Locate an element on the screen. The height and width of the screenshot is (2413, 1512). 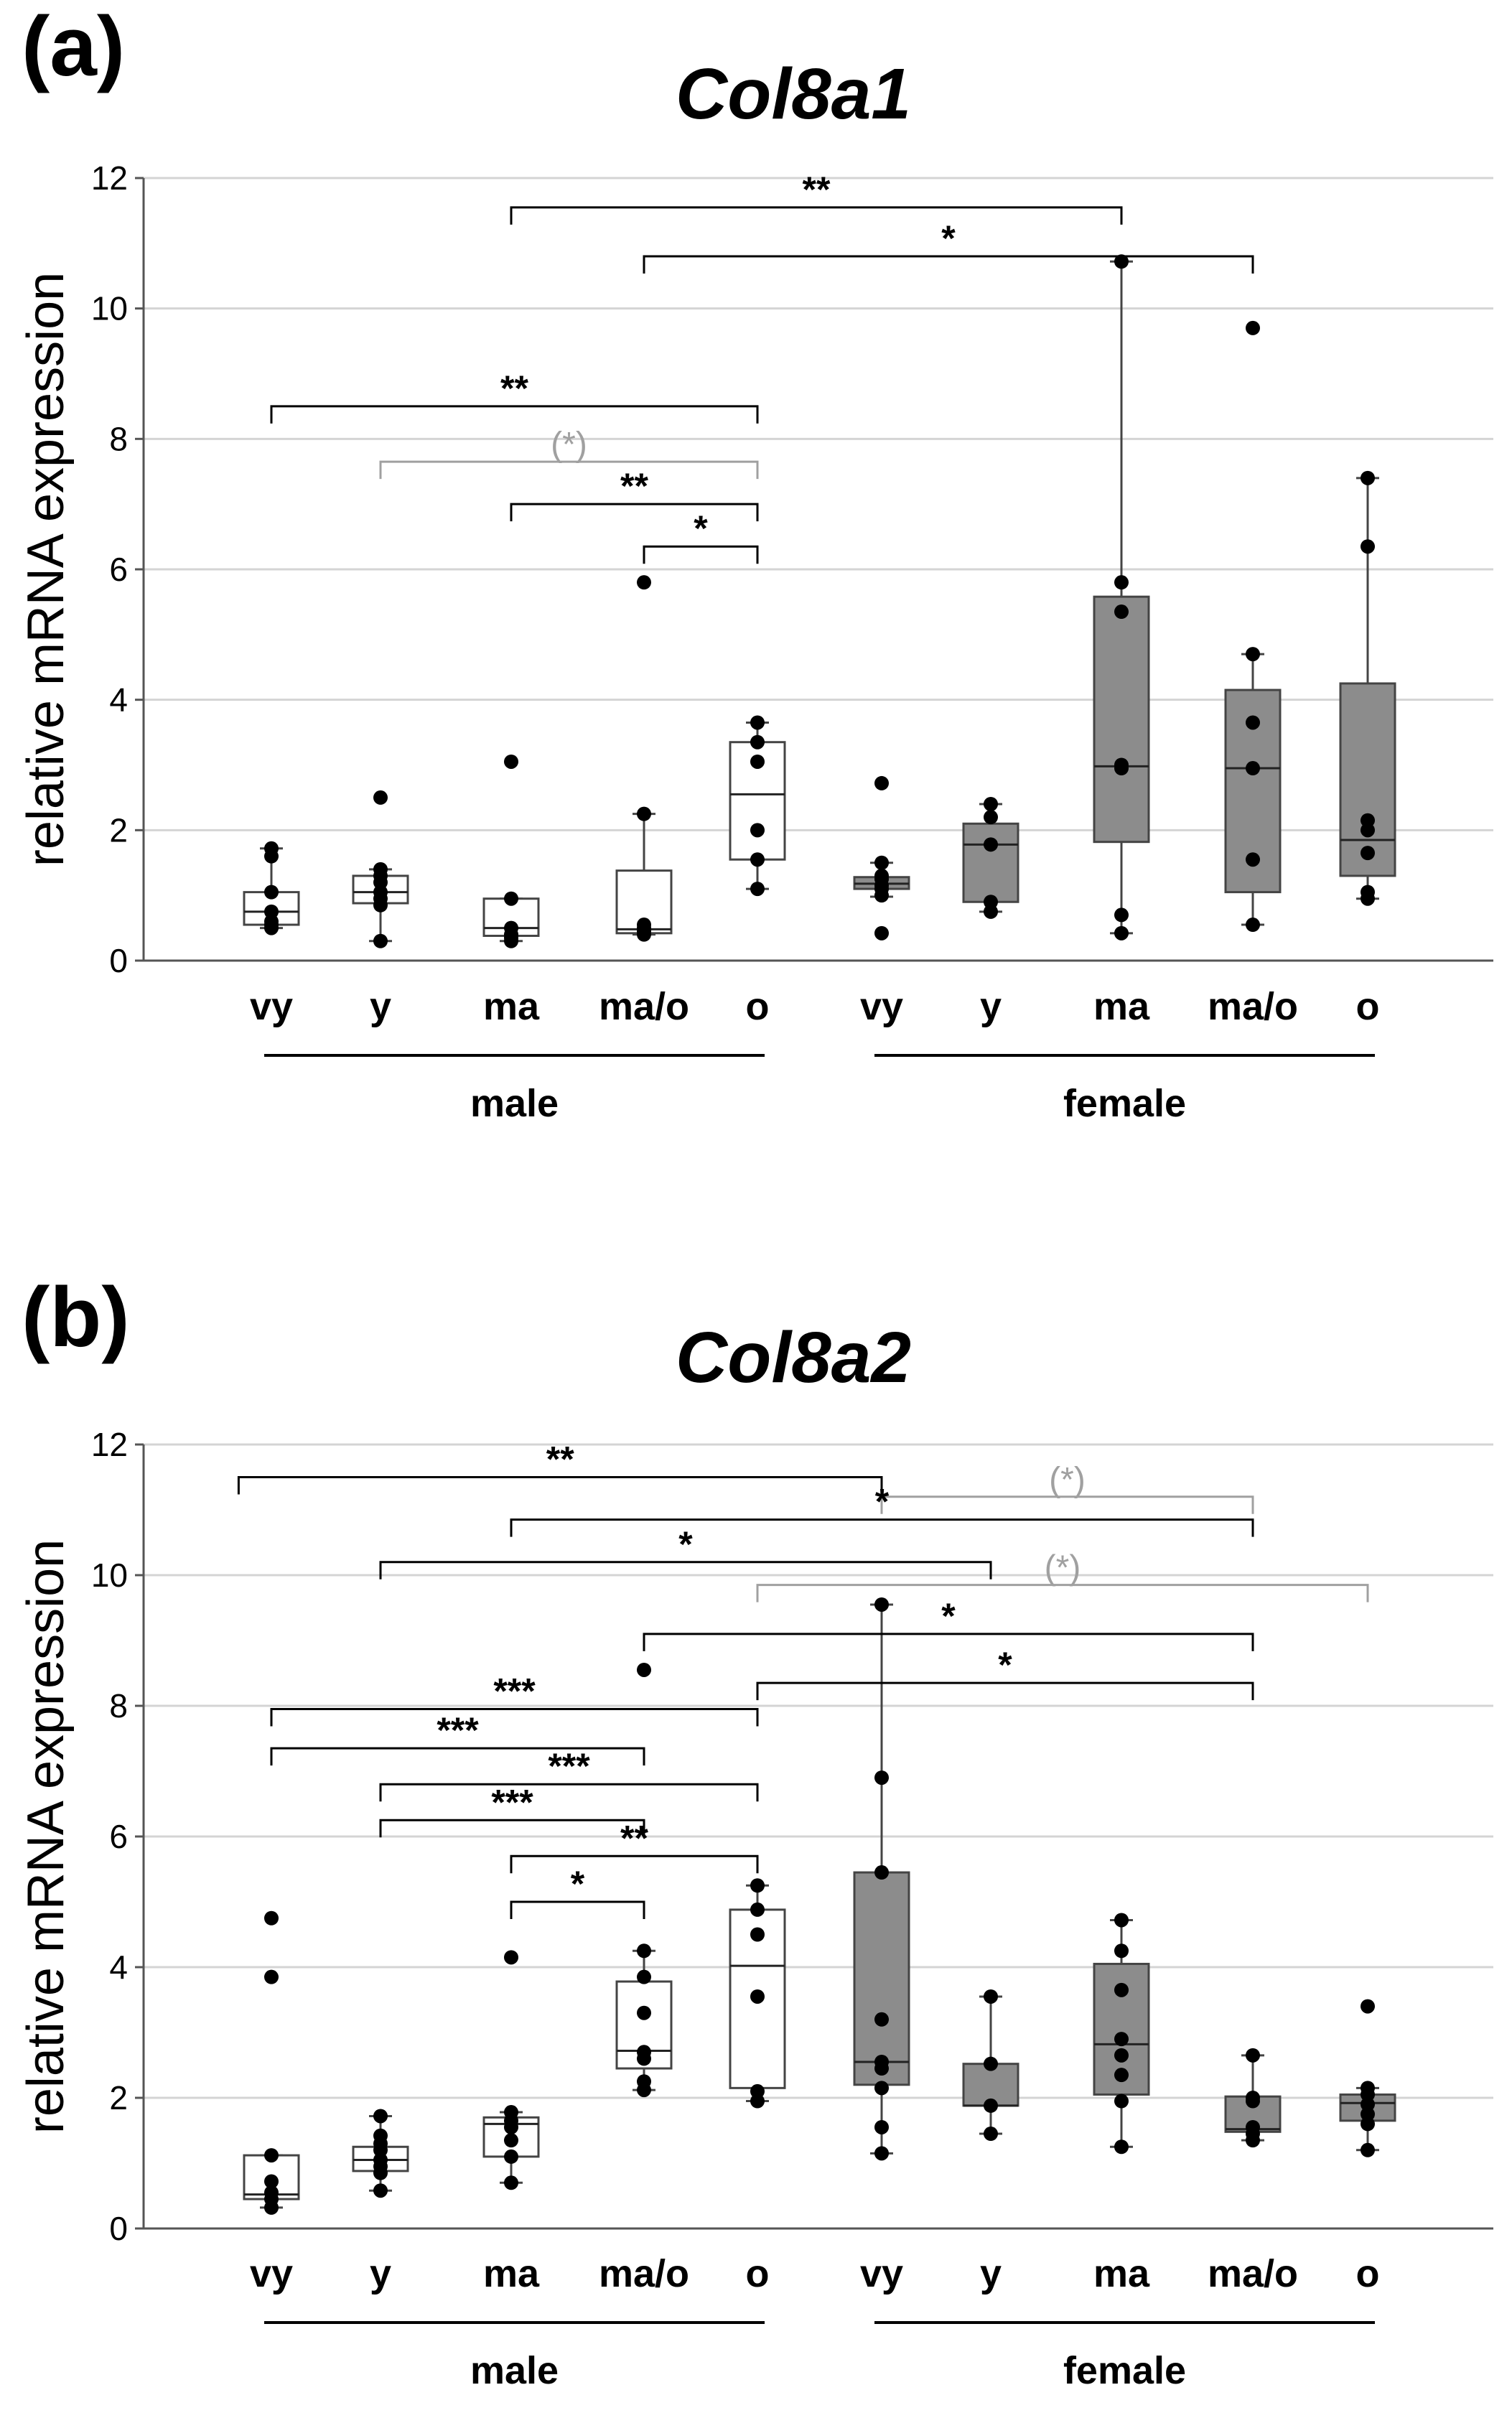
chart-title: Col8a1 is located at coordinates (793, 94).